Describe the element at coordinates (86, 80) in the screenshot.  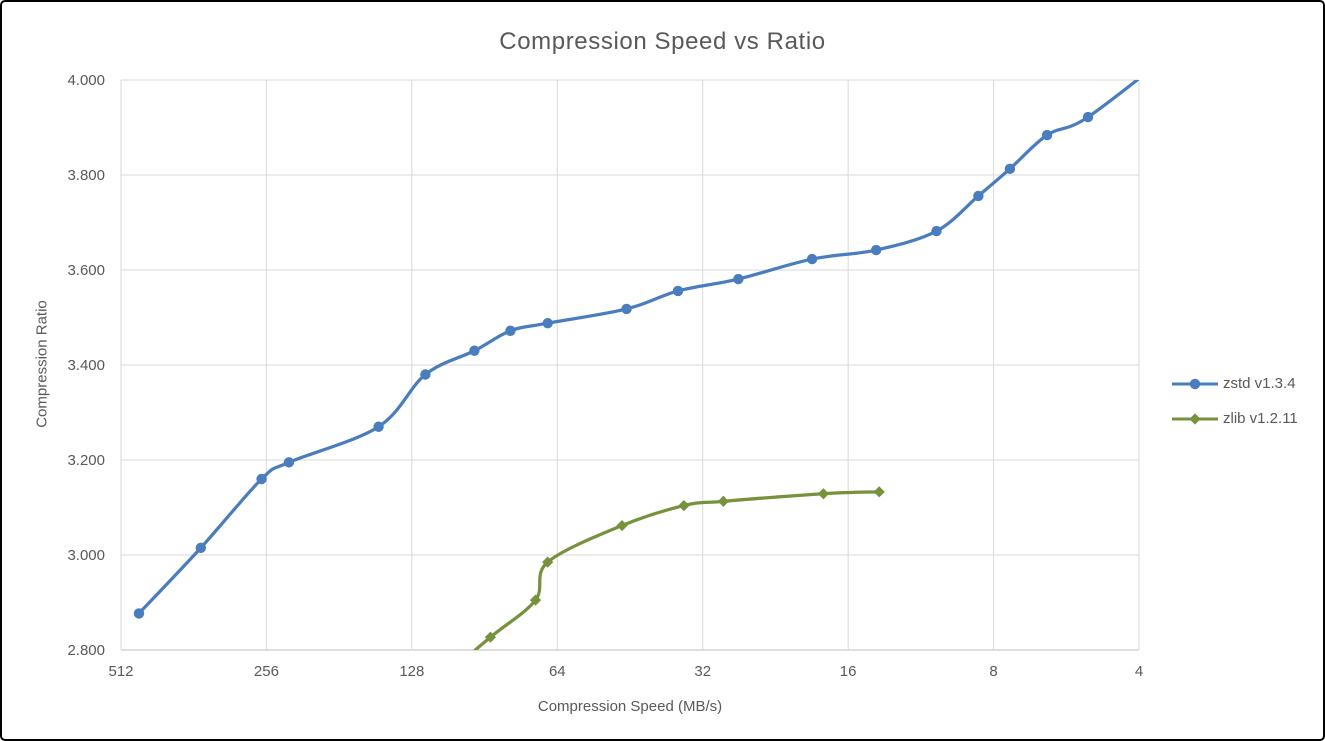
I see `y-tick-label: 4.000` at that location.